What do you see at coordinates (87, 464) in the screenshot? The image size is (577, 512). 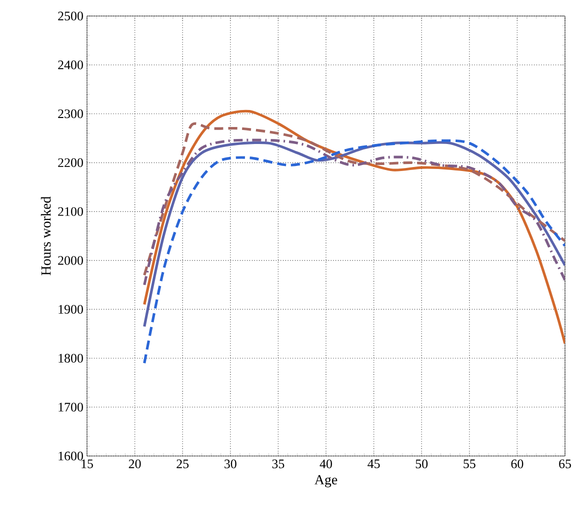 I see `x-tick-label: 15` at bounding box center [87, 464].